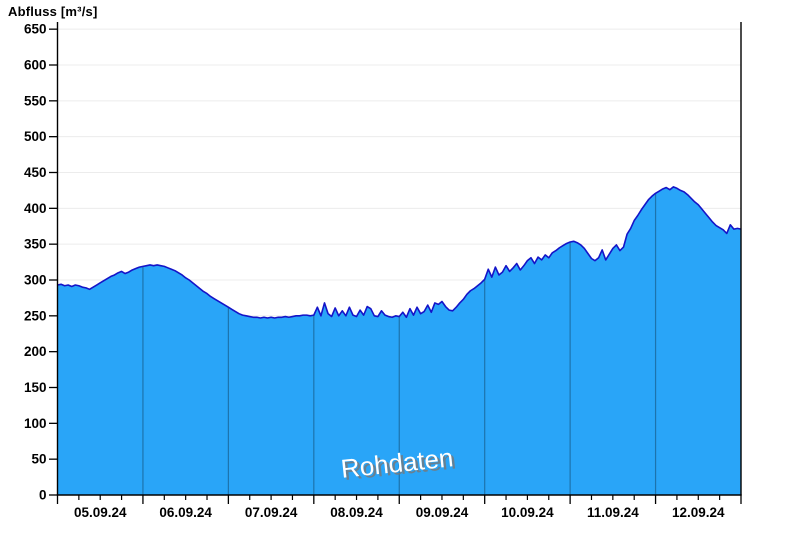 This screenshot has width=800, height=550. Describe the element at coordinates (35, 423) in the screenshot. I see `y-tick-label: 100` at that location.